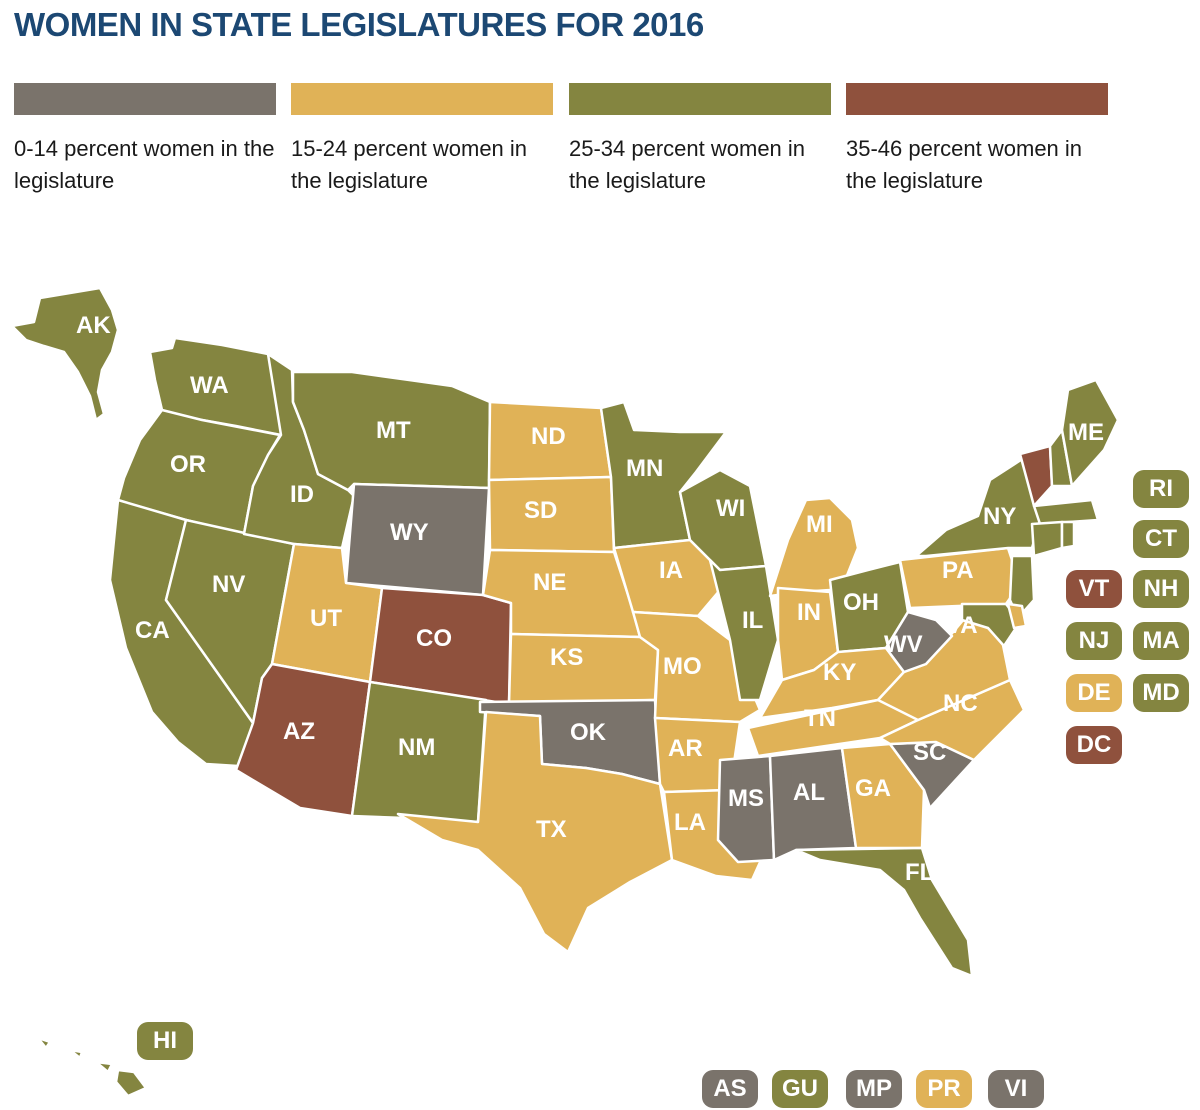  What do you see at coordinates (1017, 616) in the screenshot?
I see `state-de` at bounding box center [1017, 616].